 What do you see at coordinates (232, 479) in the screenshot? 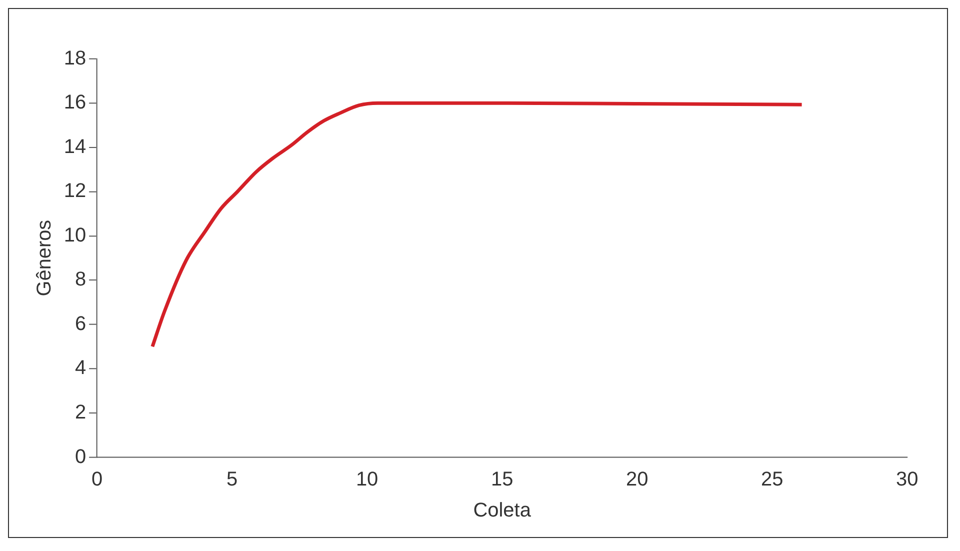
I see `x-tick-label: 5` at bounding box center [232, 479].